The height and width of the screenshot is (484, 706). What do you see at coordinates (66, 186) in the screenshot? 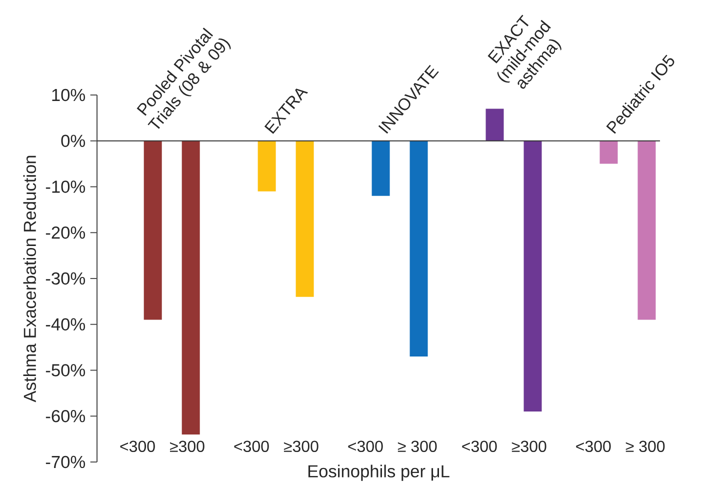
I see `y-tick-label: -10%` at bounding box center [66, 186].